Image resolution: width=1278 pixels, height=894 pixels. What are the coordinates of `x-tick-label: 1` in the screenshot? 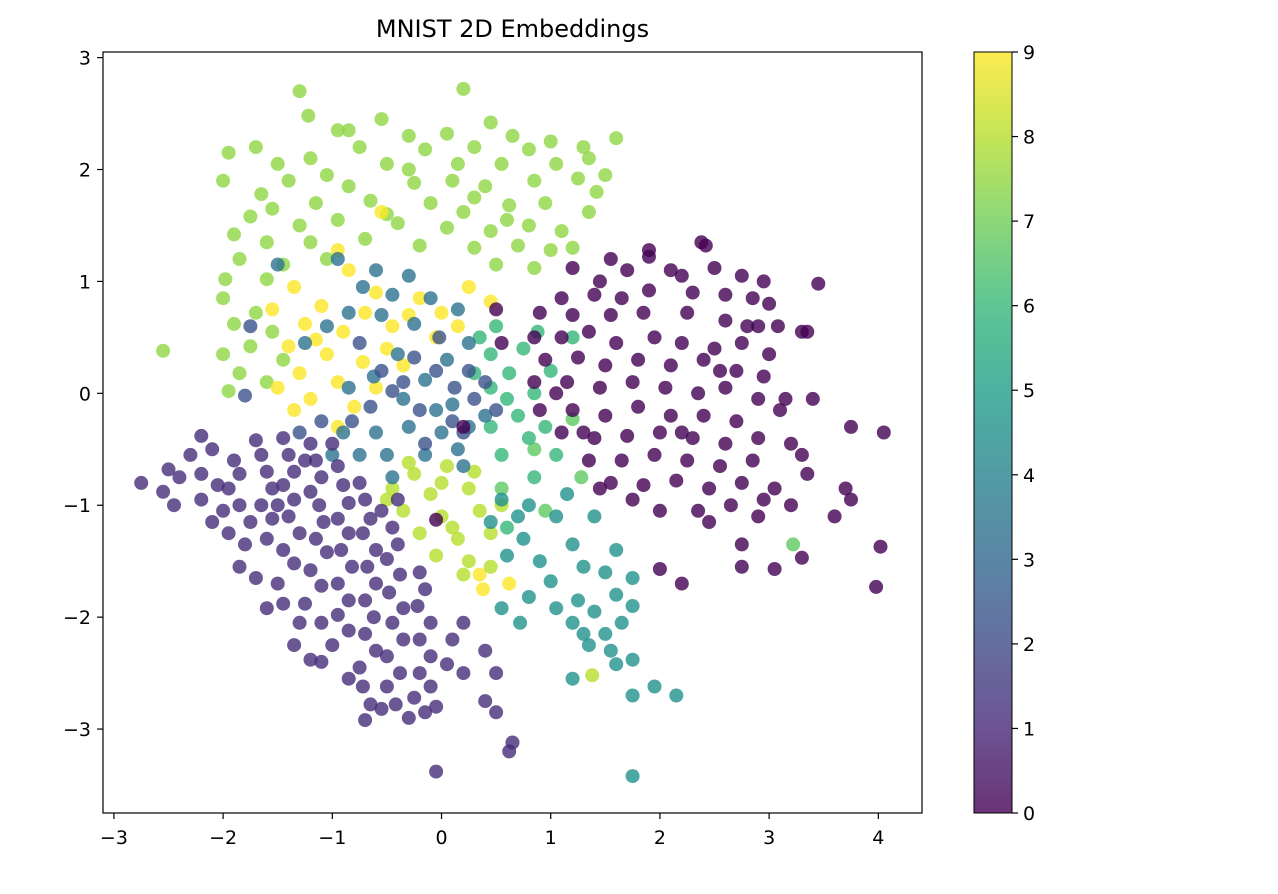 It's located at (551, 838).